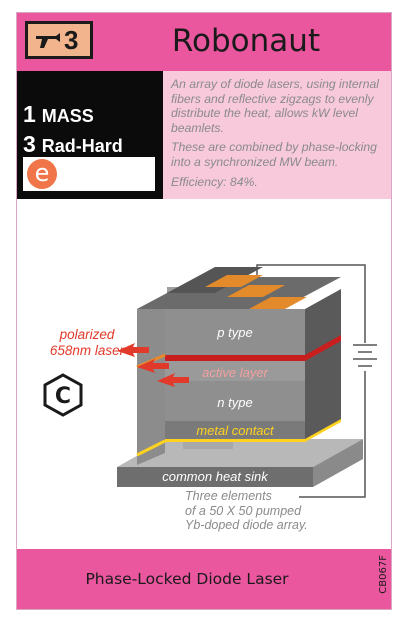  What do you see at coordinates (29, 114) in the screenshot?
I see `mass-value: 1` at bounding box center [29, 114].